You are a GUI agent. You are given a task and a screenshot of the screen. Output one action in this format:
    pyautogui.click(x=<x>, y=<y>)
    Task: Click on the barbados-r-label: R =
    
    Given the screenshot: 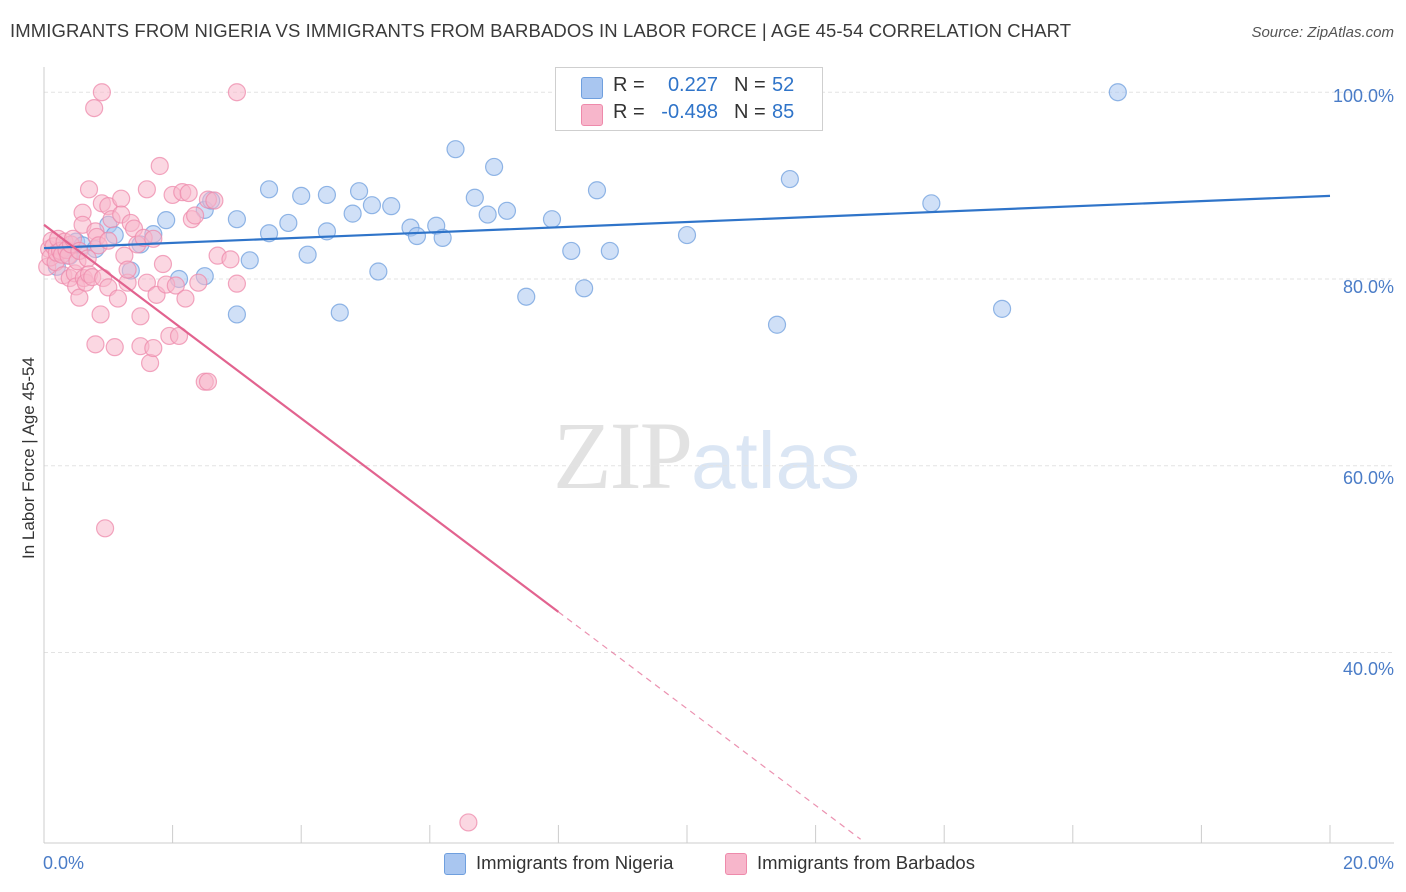 What is the action you would take?
    pyautogui.click(x=629, y=112)
    